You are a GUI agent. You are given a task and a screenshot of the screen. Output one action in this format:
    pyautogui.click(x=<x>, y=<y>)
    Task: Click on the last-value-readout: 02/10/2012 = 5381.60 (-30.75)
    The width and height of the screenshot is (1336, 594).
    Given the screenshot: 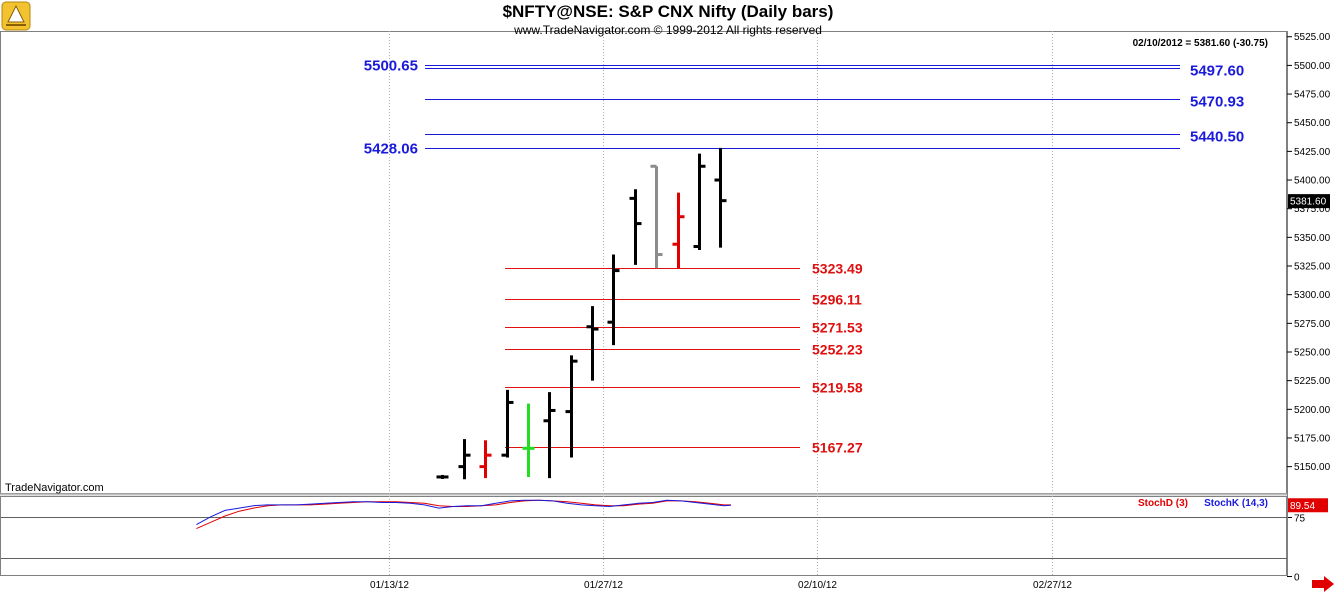 What is the action you would take?
    pyautogui.click(x=1200, y=43)
    